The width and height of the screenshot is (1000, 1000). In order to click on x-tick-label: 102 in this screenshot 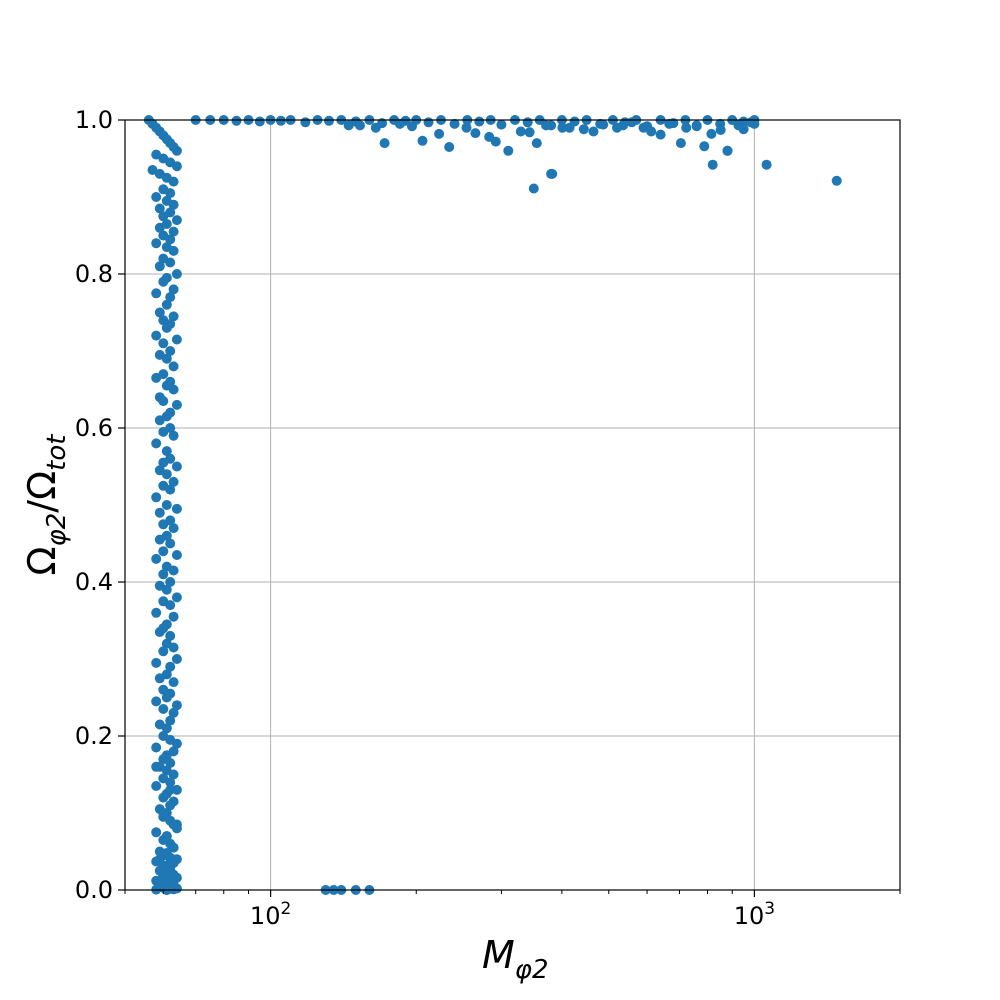, I will do `click(270, 914)`.